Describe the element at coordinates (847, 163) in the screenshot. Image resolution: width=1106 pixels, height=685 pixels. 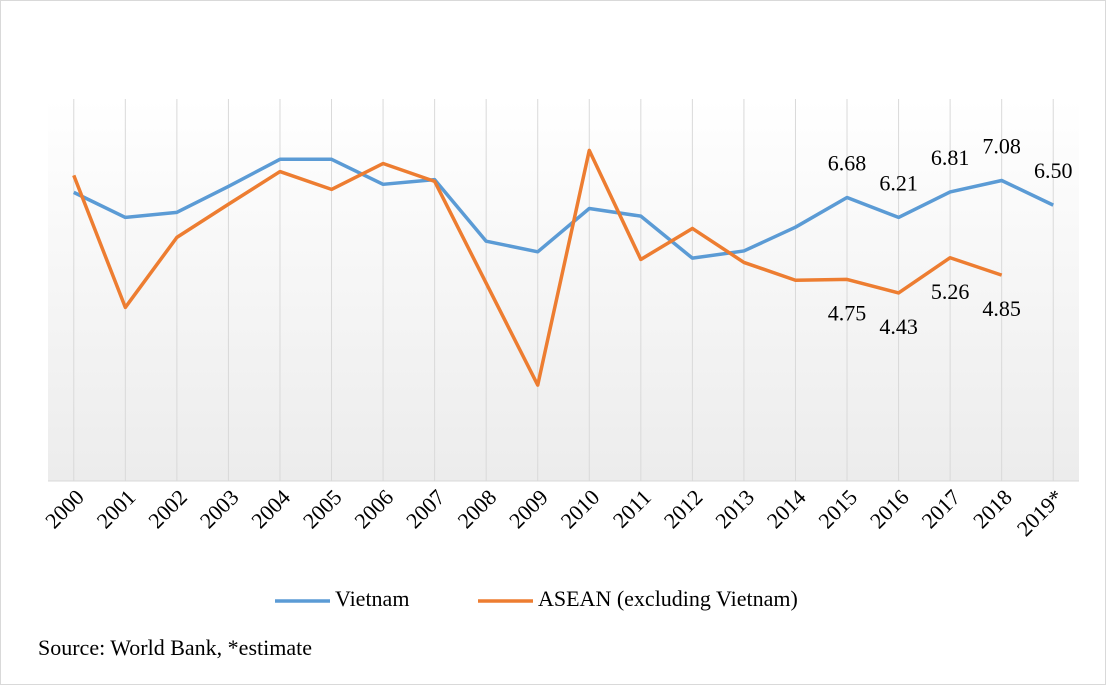
I see `data-label: 6.68` at that location.